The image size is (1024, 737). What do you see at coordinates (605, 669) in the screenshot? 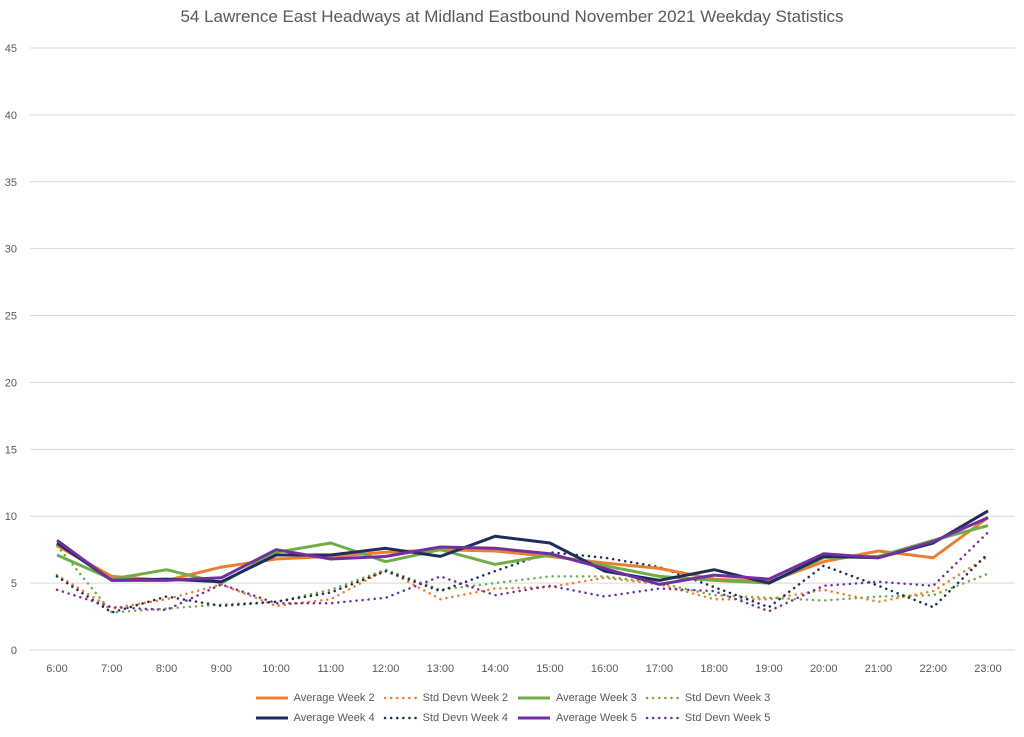
I see `x-tick-label: 16:00` at bounding box center [605, 669].